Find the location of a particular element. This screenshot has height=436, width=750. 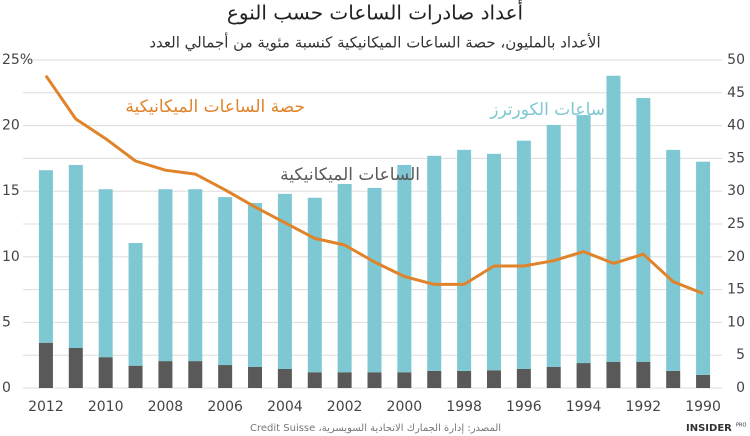

x-tick-label: 2002 is located at coordinates (345, 407).